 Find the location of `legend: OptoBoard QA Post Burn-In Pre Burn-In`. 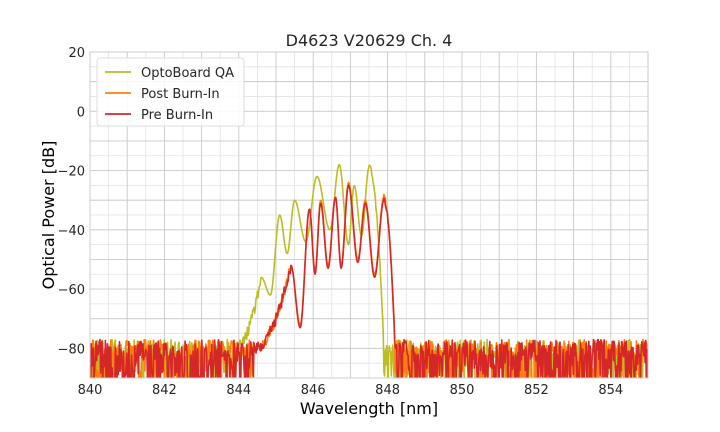

legend: OptoBoard QA Post Burn-In Pre Burn-In is located at coordinates (170, 92).